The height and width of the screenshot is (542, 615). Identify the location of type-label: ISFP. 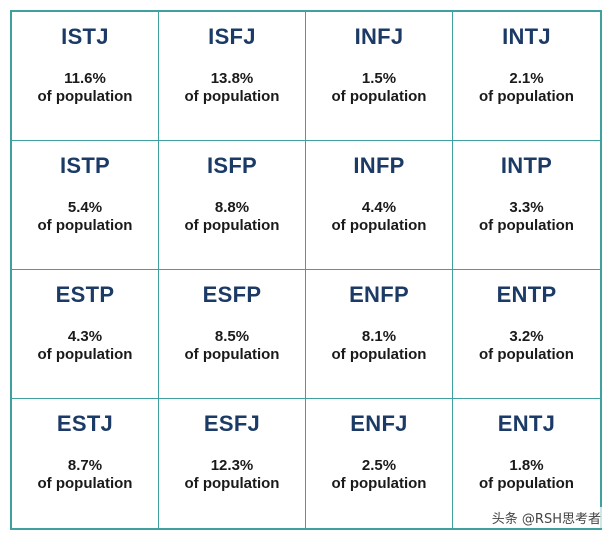
(232, 165).